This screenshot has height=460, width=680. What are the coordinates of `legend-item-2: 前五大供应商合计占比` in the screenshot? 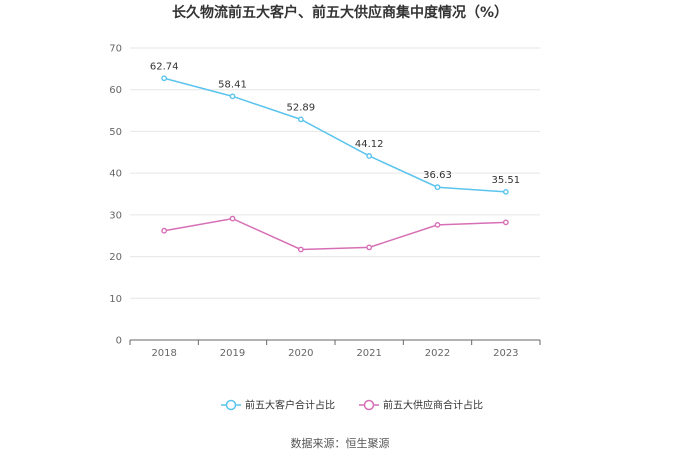 It's located at (421, 405).